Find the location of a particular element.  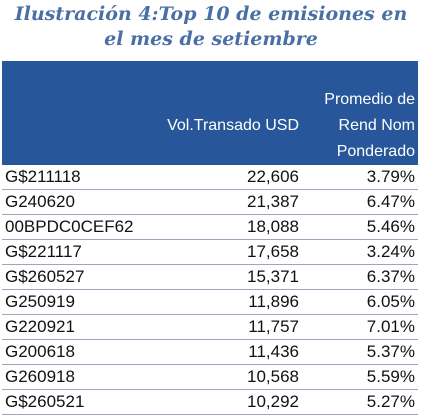

cell-emission-code: G260918 is located at coordinates (69, 377).